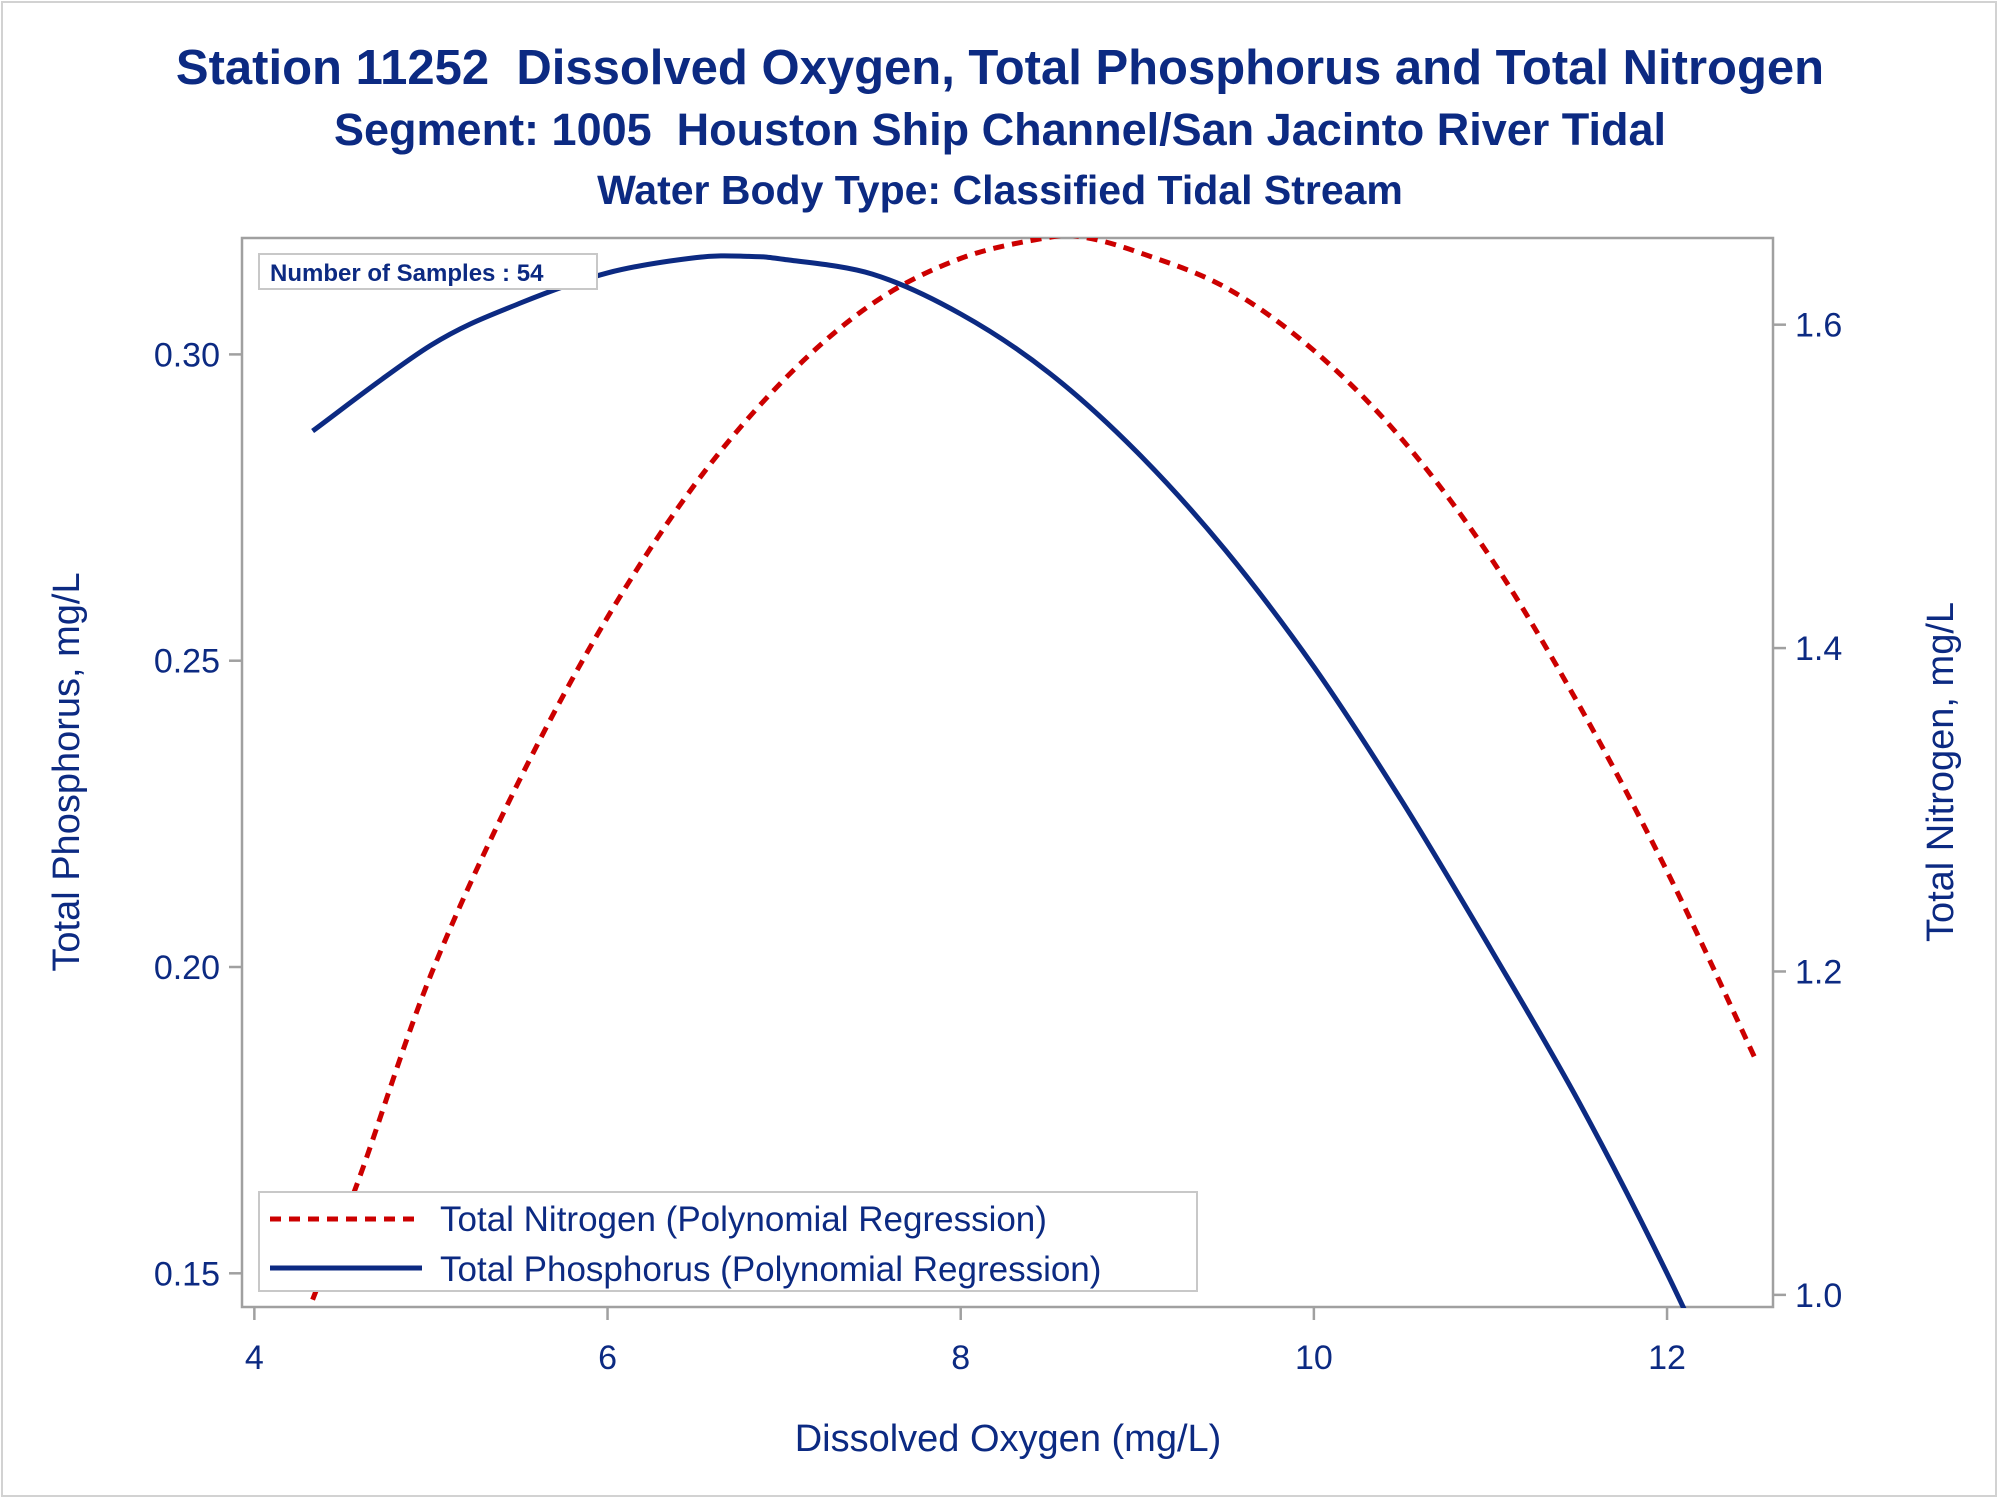 This screenshot has width=2000, height=1500. Describe the element at coordinates (198, 814) in the screenshot. I see `y-axis-left: 0.15 0.20 0.25 0.30` at that location.